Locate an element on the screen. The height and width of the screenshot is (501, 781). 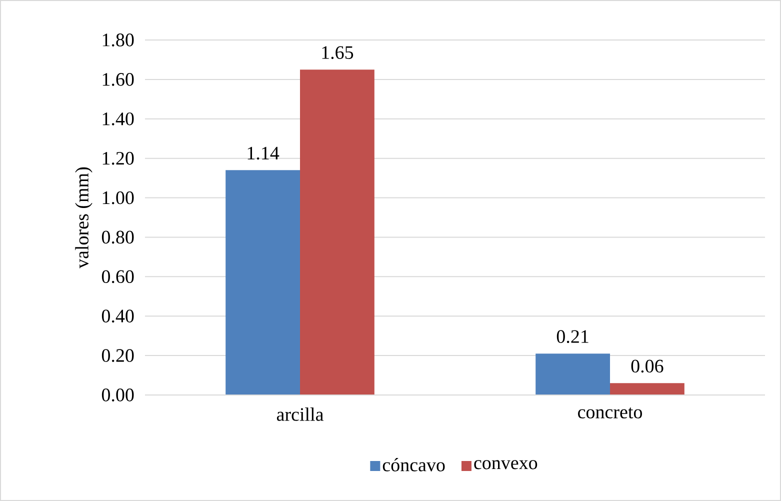
y-tick-label: 0.40 is located at coordinates (118, 316).